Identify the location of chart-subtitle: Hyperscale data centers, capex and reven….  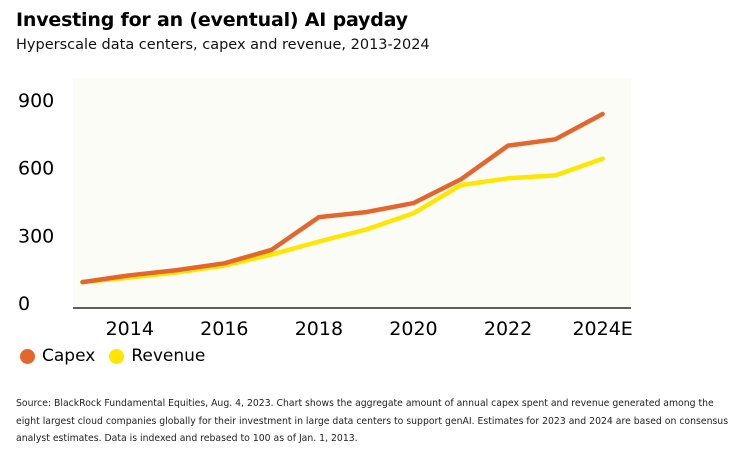
(223, 45).